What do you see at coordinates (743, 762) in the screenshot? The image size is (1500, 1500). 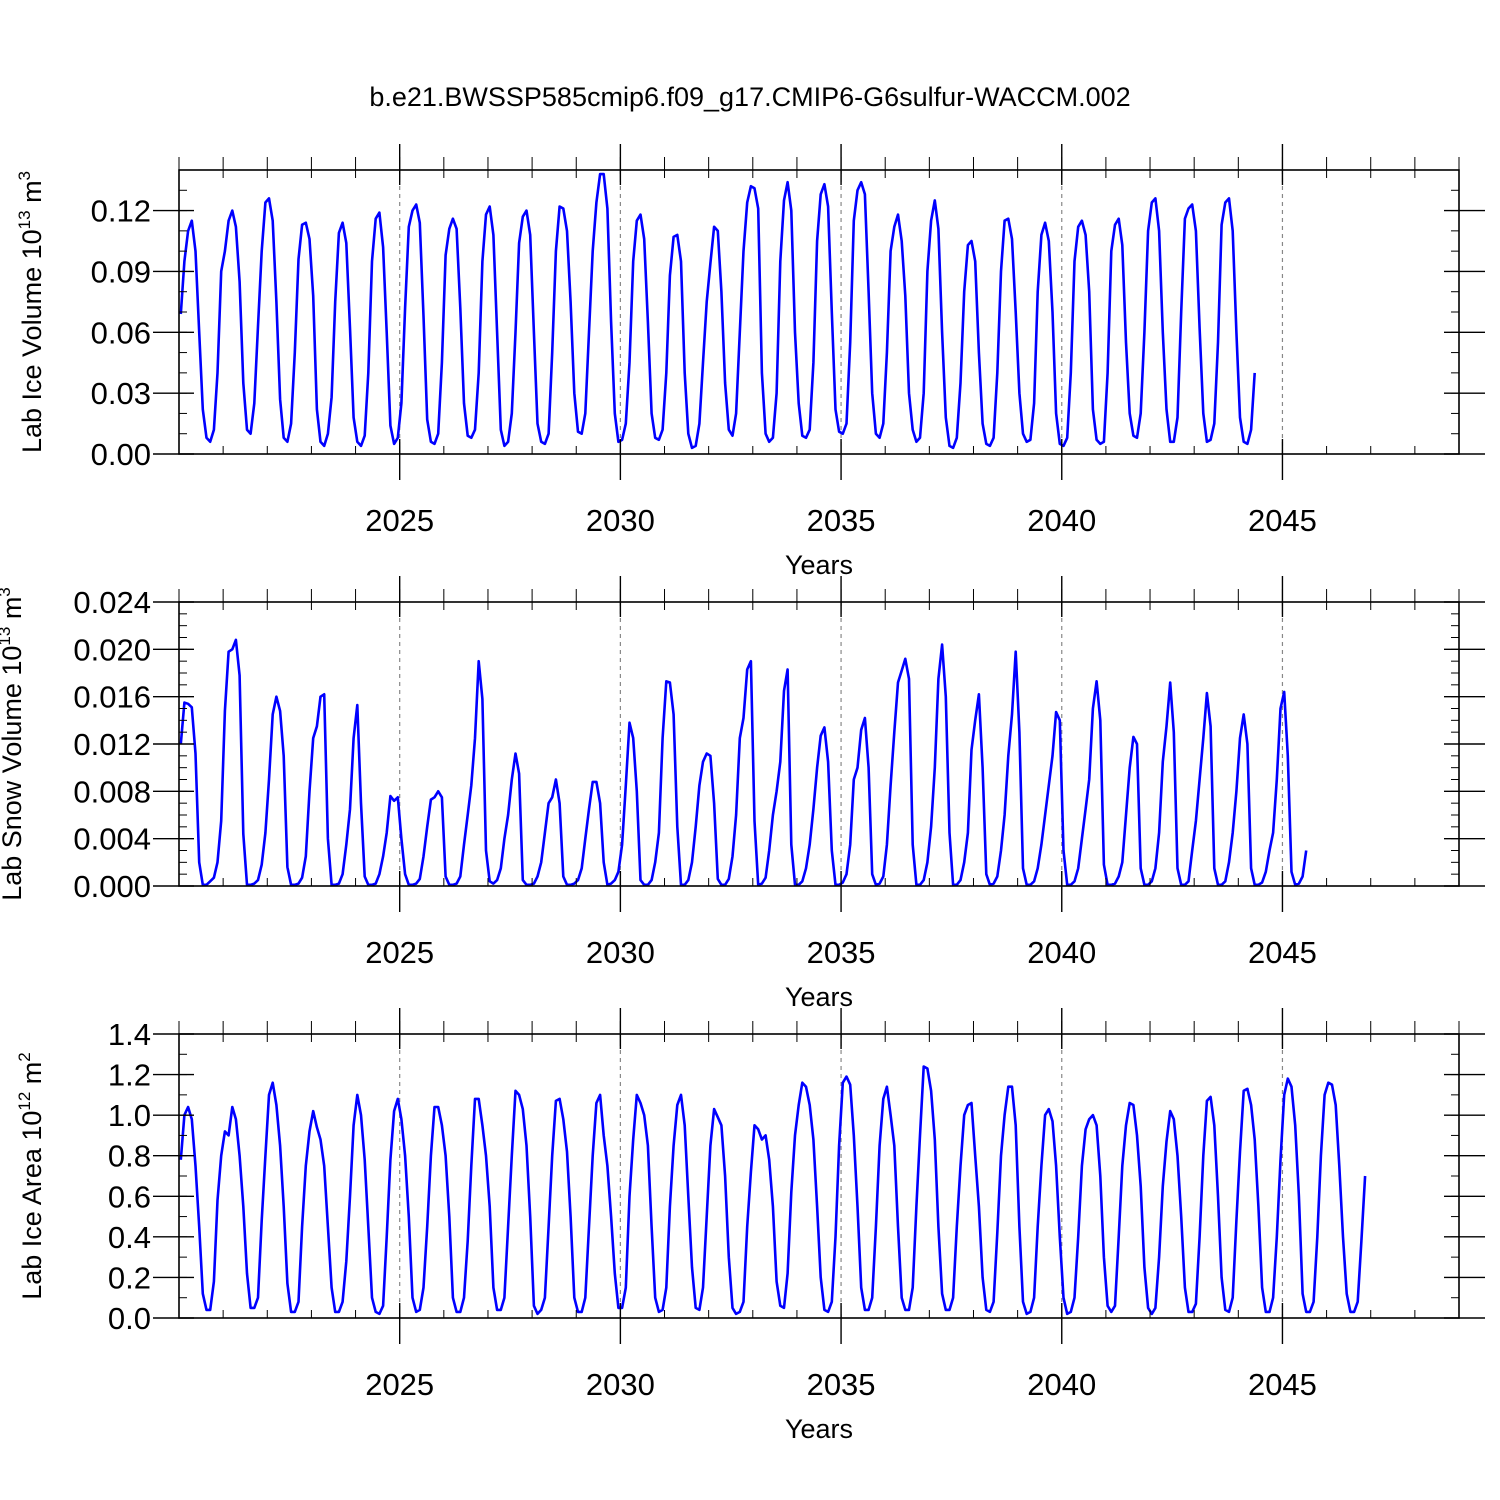 I see `series-line-snow-volume` at bounding box center [743, 762].